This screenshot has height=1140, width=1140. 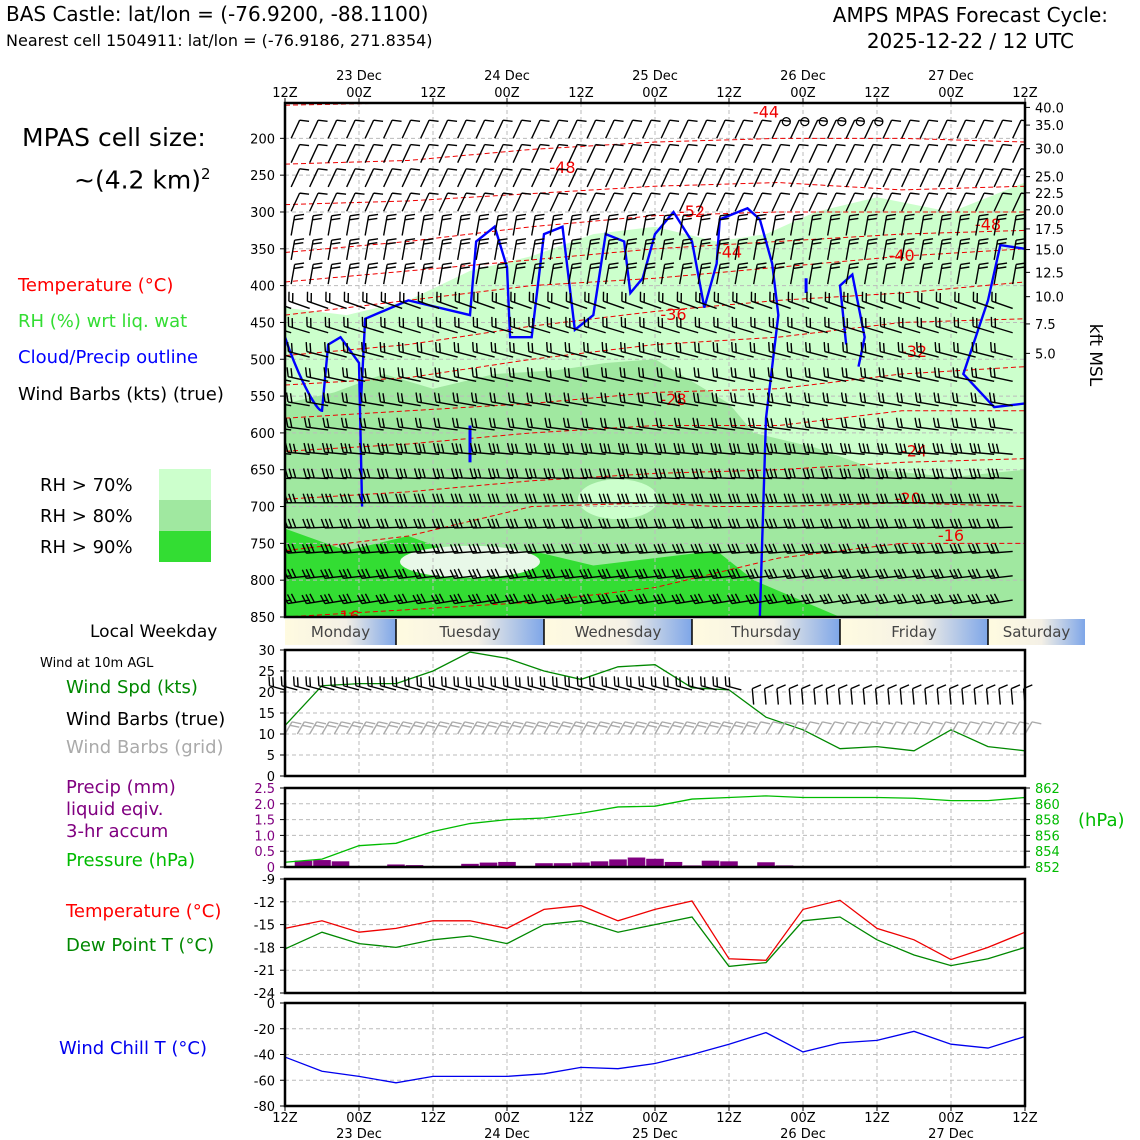 I want to click on temp-tick-label: -12, so click(x=264, y=903).